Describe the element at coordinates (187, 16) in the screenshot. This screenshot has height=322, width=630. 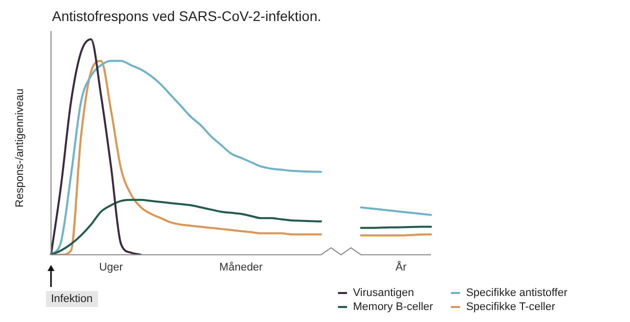
I see `chart-title: Antistofrespons ved SARS-CoV-2-infektion.` at that location.